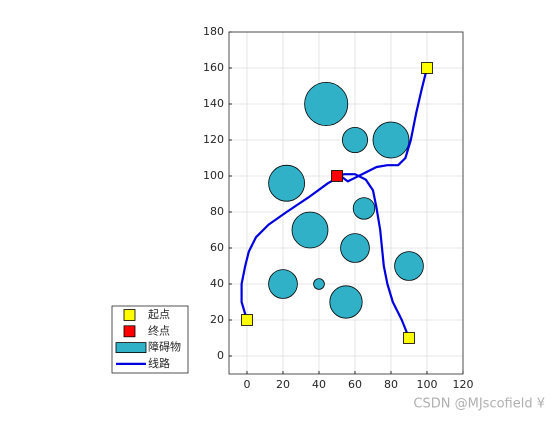 The image size is (560, 424). What do you see at coordinates (217, 211) in the screenshot?
I see `y-tick-label: 80` at bounding box center [217, 211].